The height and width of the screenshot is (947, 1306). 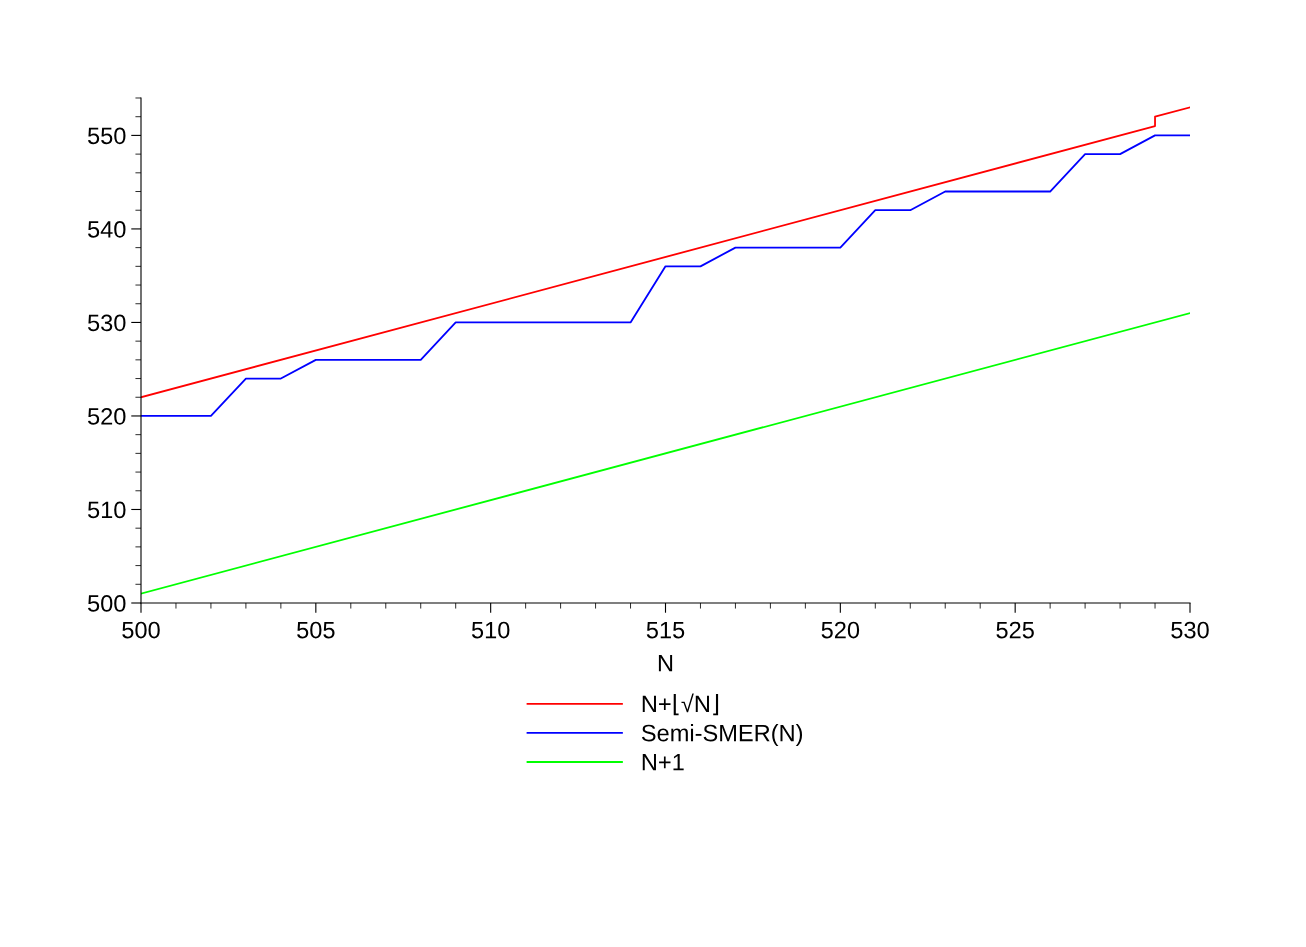 I want to click on x-tick-label: 500, so click(x=141, y=630).